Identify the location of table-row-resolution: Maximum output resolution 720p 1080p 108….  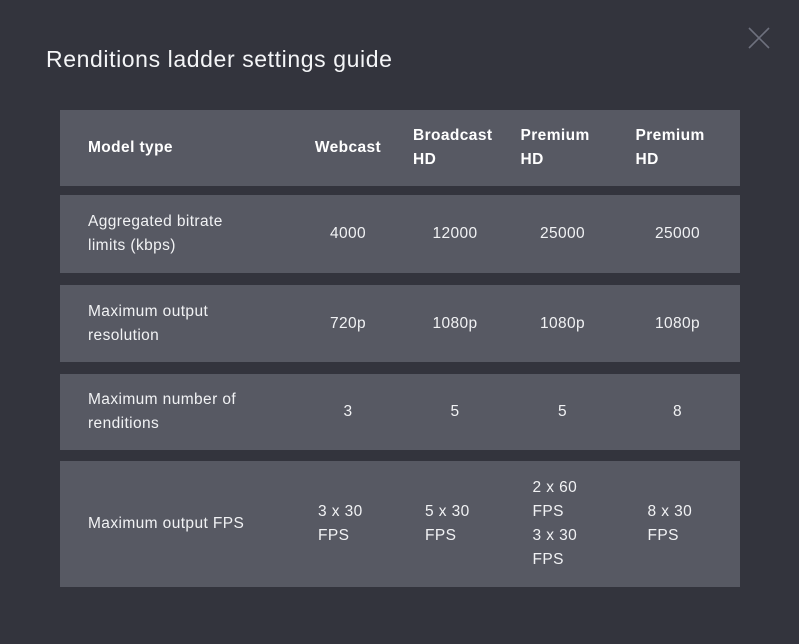
(400, 323).